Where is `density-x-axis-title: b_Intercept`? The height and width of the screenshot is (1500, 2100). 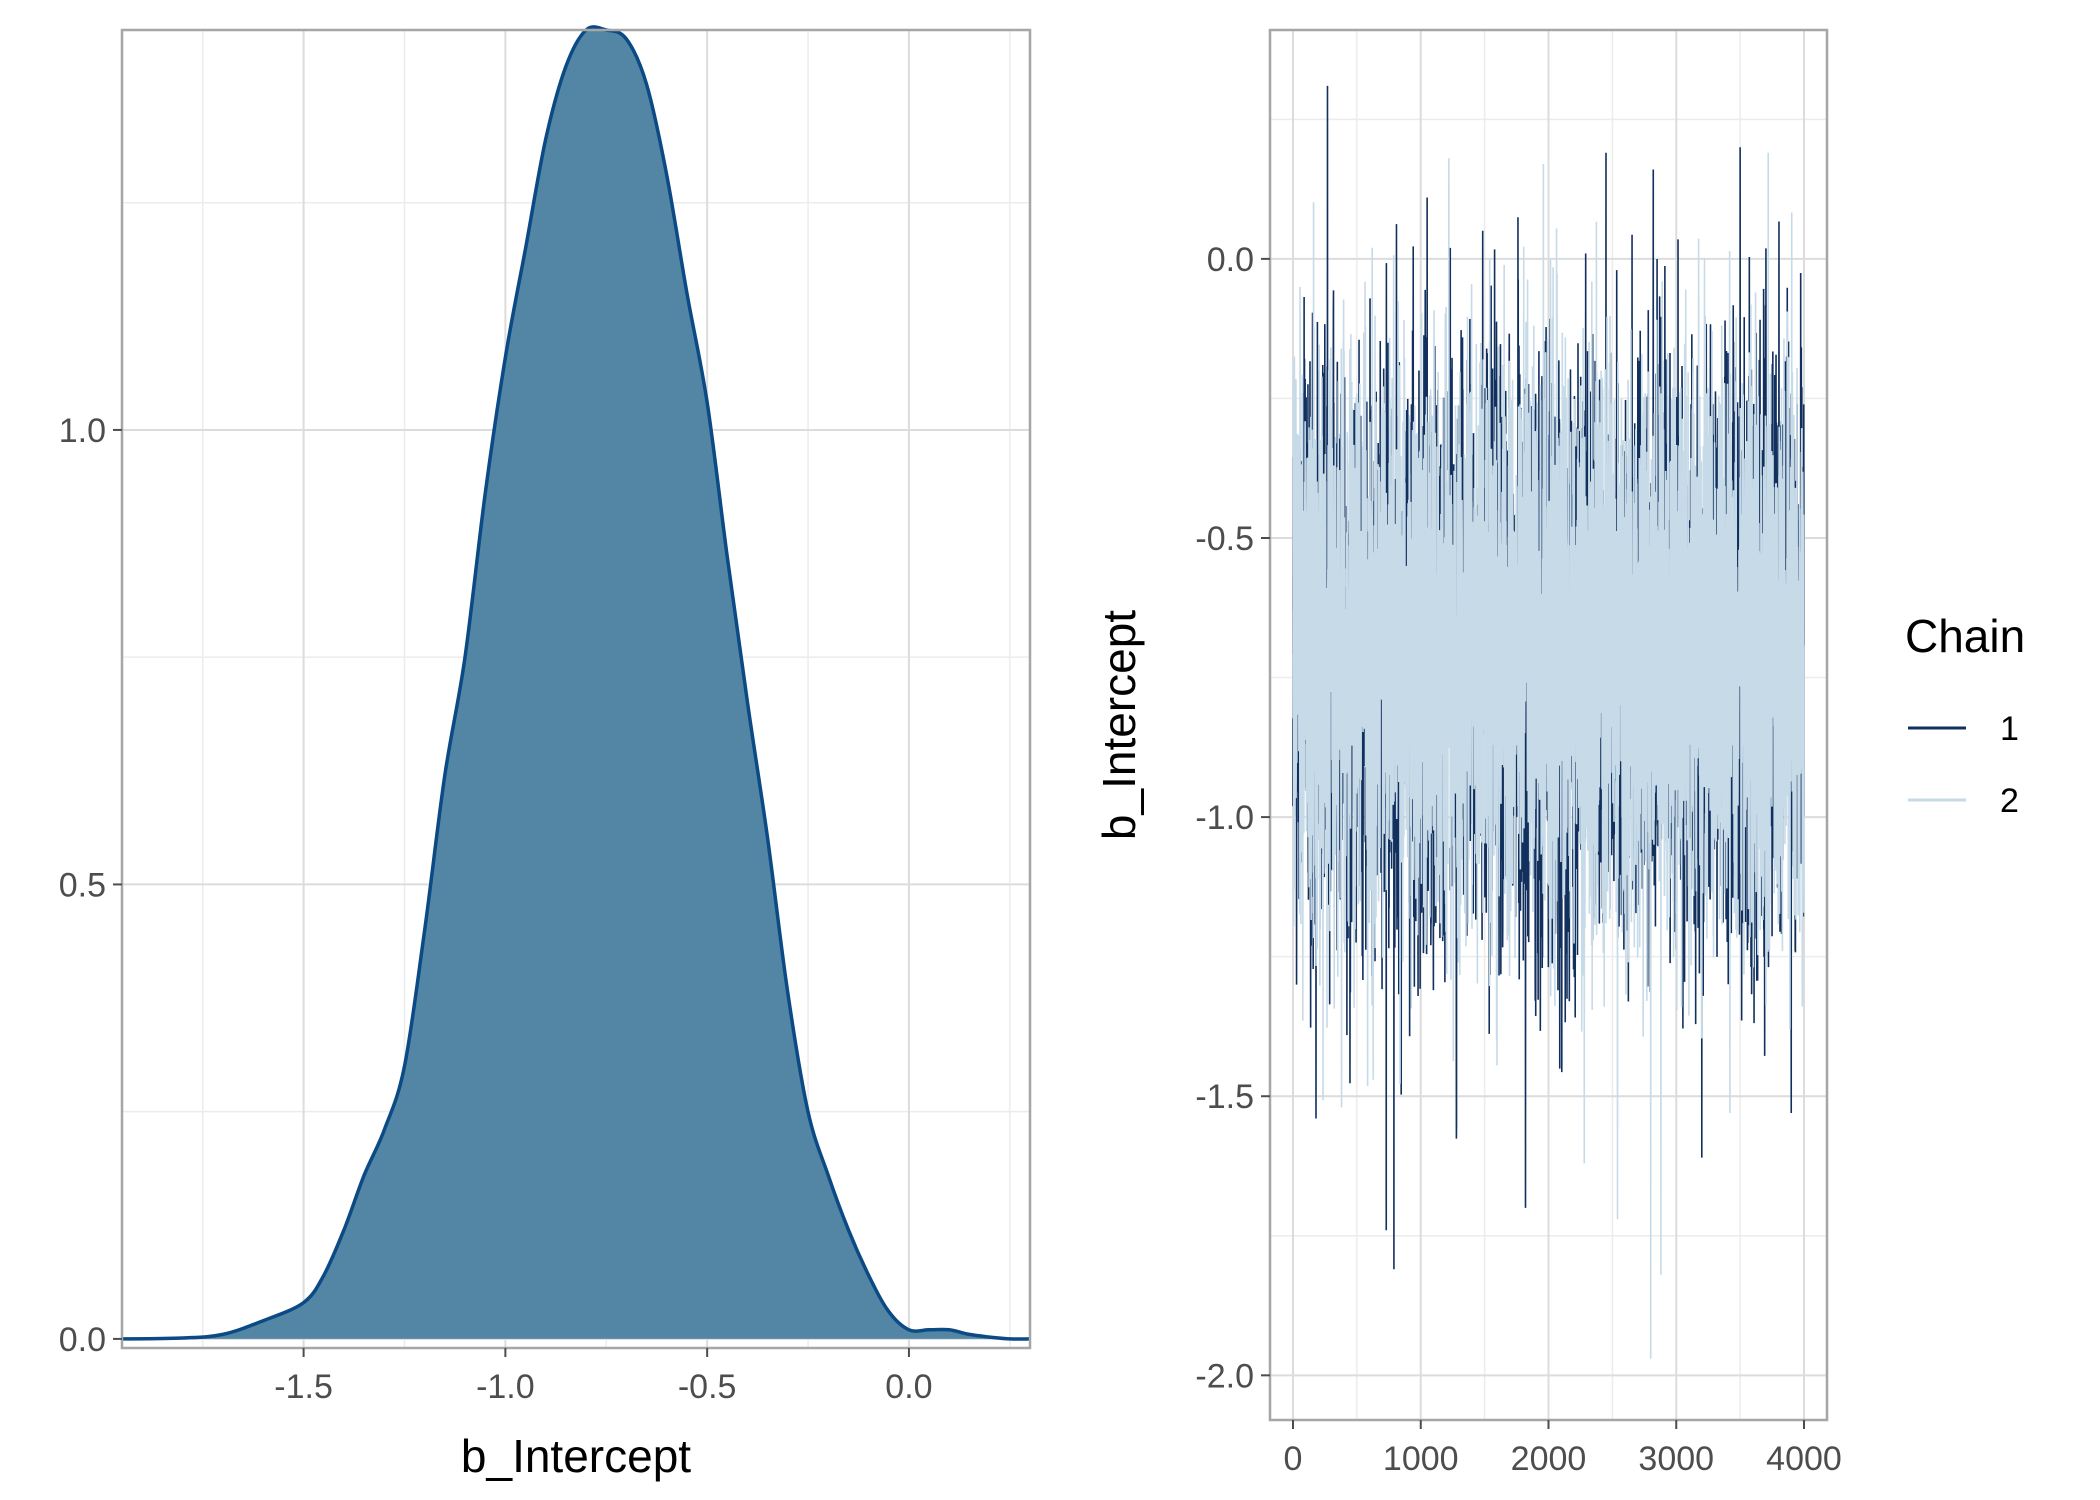
density-x-axis-title: b_Intercept is located at coordinates (576, 1456).